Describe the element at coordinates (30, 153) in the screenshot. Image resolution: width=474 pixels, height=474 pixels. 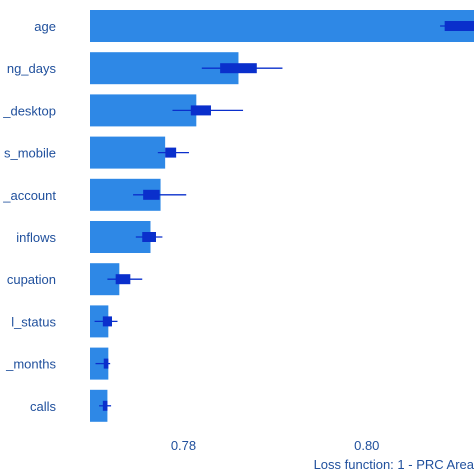
I see `category-label-3: s_mobile` at that location.